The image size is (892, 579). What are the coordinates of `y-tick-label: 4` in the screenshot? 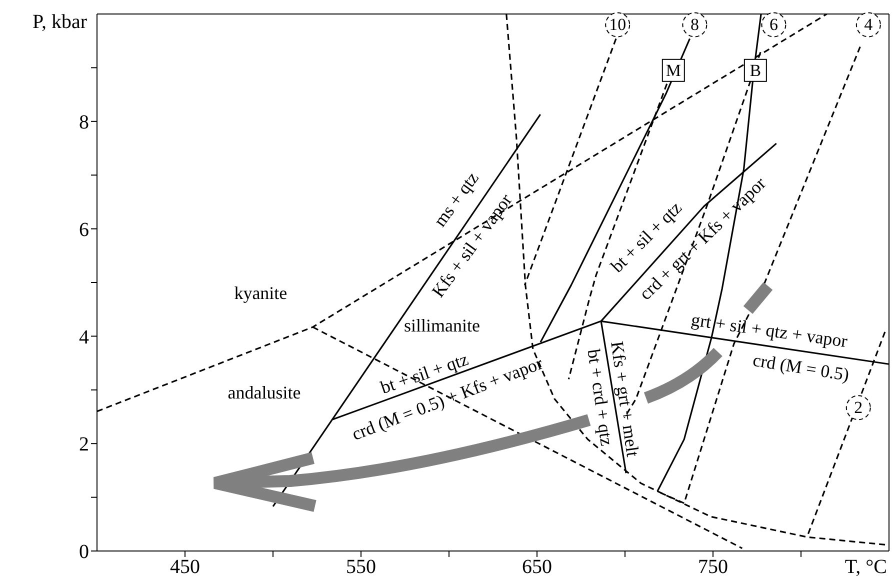 It's located at (84, 337).